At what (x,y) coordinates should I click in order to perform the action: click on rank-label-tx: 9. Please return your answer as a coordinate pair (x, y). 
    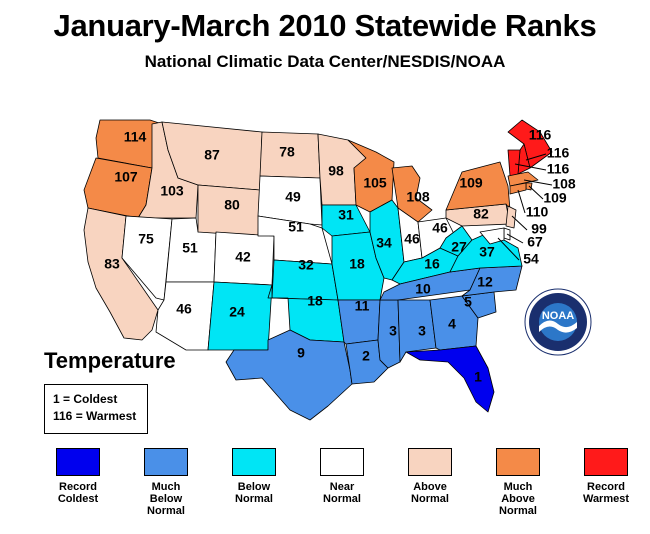
    Looking at the image, I should click on (301, 353).